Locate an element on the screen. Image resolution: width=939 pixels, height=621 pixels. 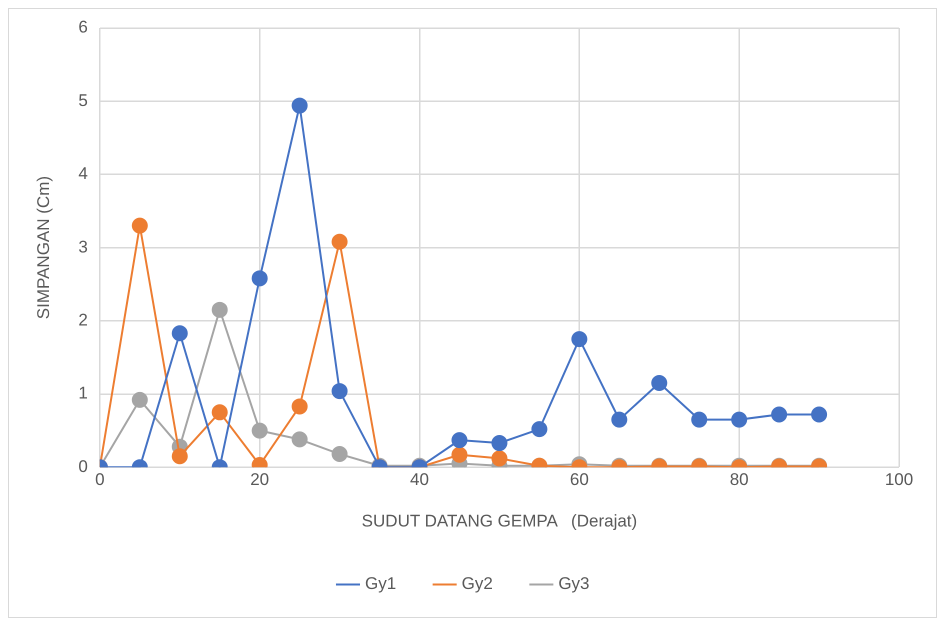
y-axis-title: SIMPANGAN (Cm) is located at coordinates (43, 248).